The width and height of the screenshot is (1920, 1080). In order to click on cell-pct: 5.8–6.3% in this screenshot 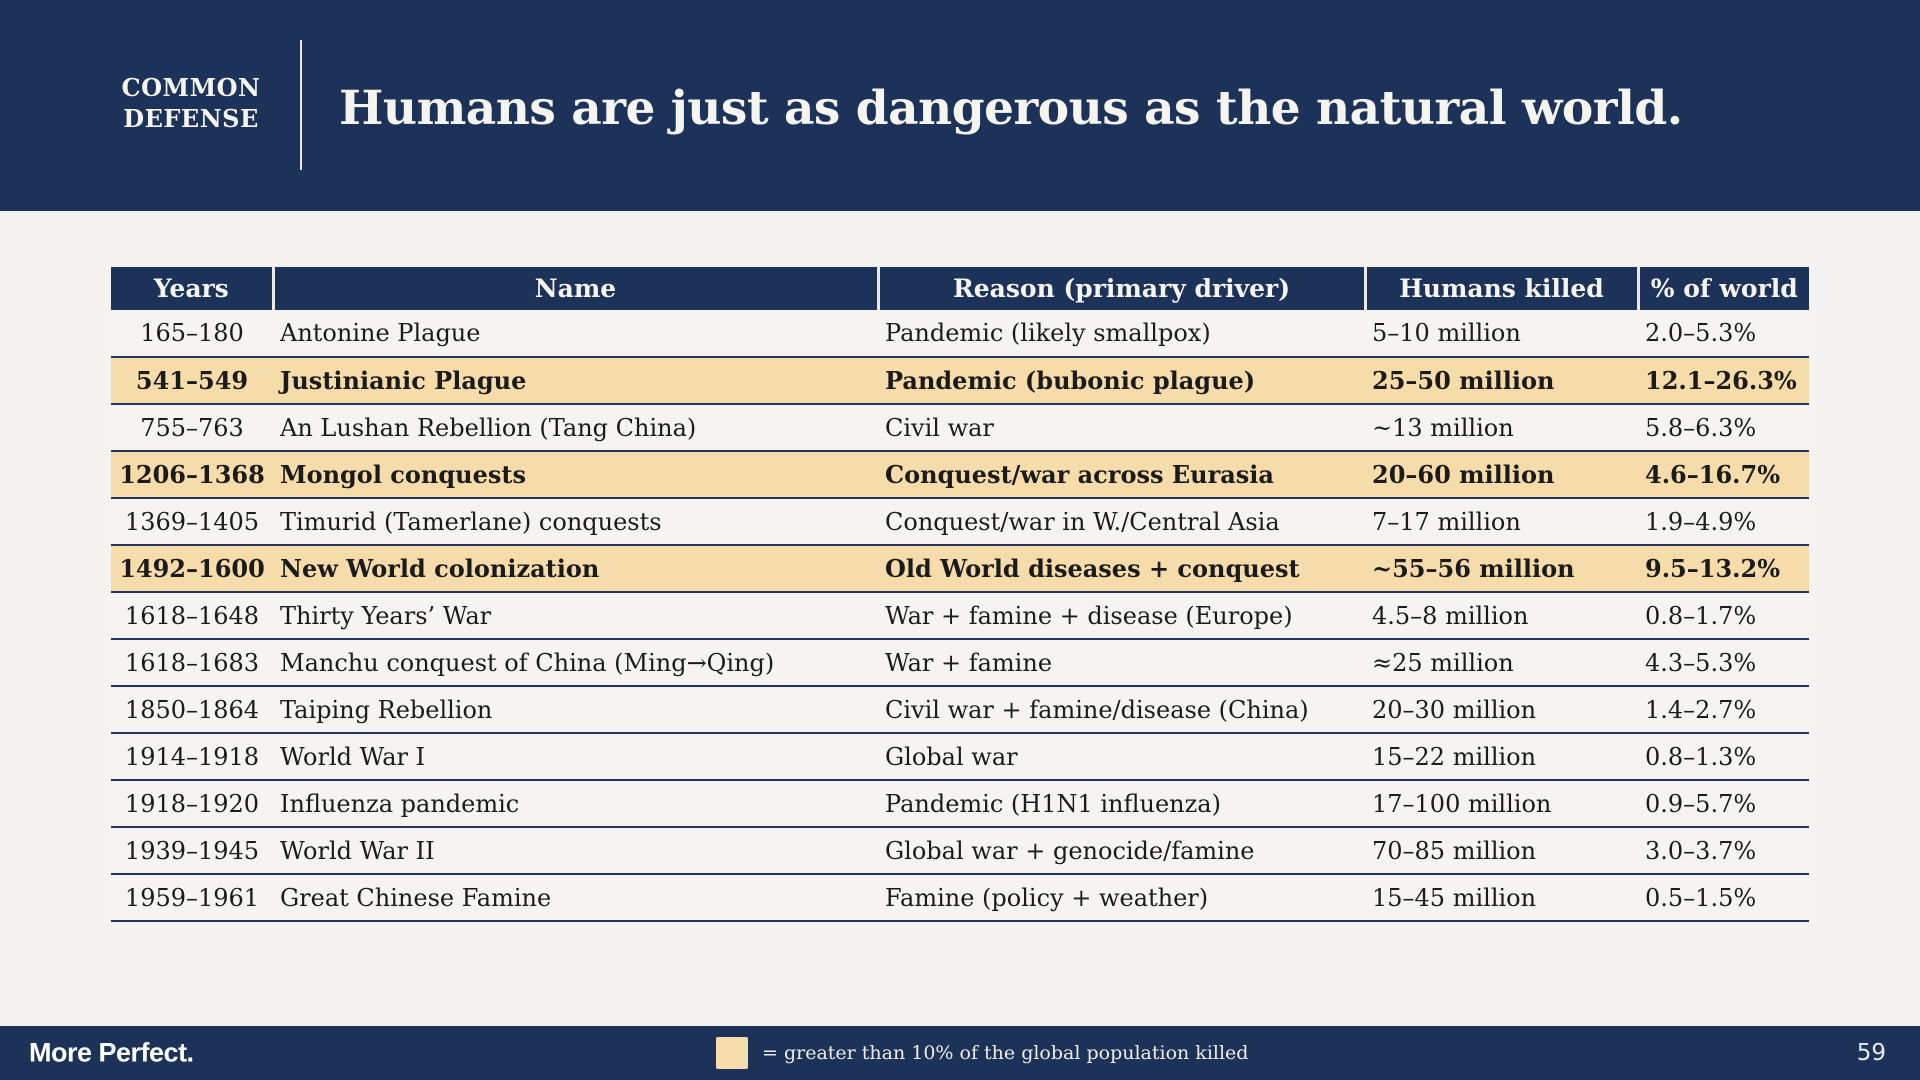, I will do `click(1701, 427)`.